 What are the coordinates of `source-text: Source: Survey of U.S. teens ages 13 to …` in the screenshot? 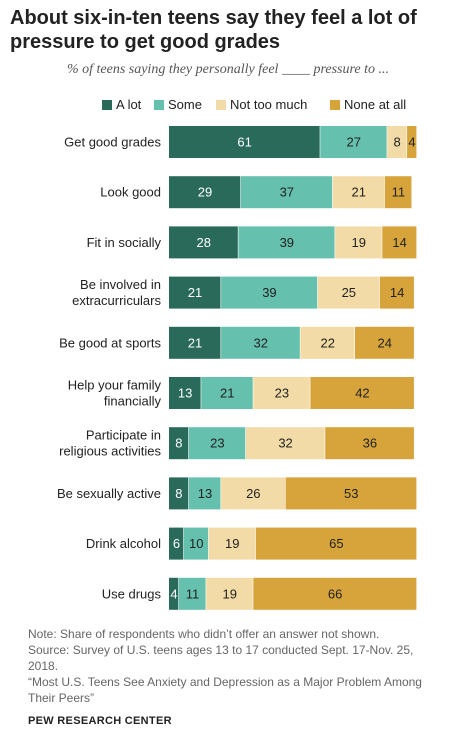 It's located at (221, 658).